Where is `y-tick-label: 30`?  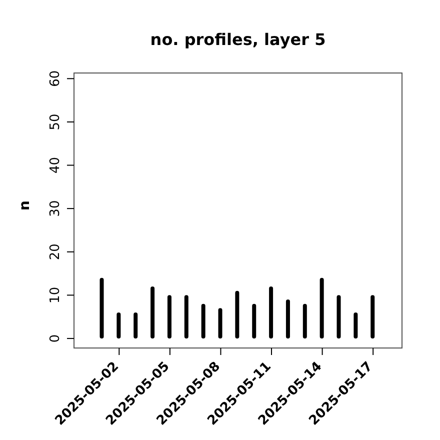
y-tick-label: 30 is located at coordinates (55, 208).